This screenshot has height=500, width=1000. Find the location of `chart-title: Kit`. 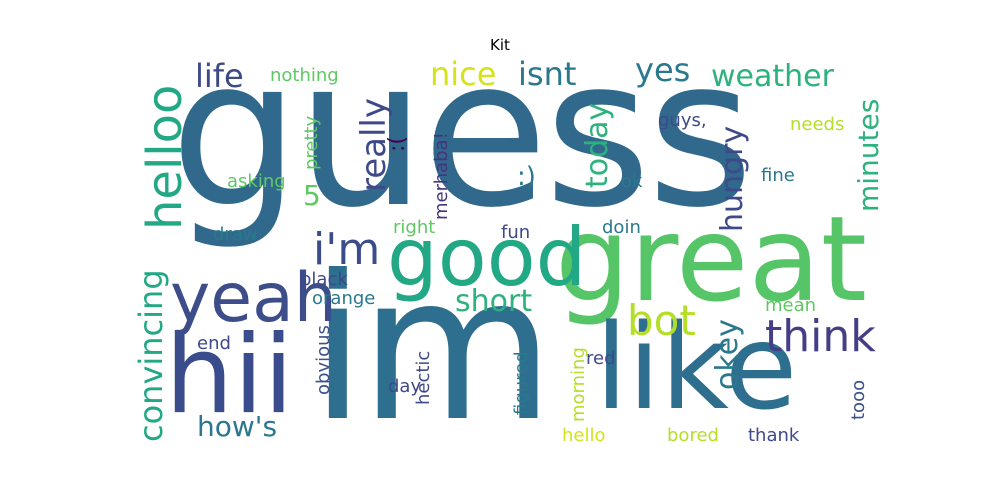

chart-title: Kit is located at coordinates (500, 45).